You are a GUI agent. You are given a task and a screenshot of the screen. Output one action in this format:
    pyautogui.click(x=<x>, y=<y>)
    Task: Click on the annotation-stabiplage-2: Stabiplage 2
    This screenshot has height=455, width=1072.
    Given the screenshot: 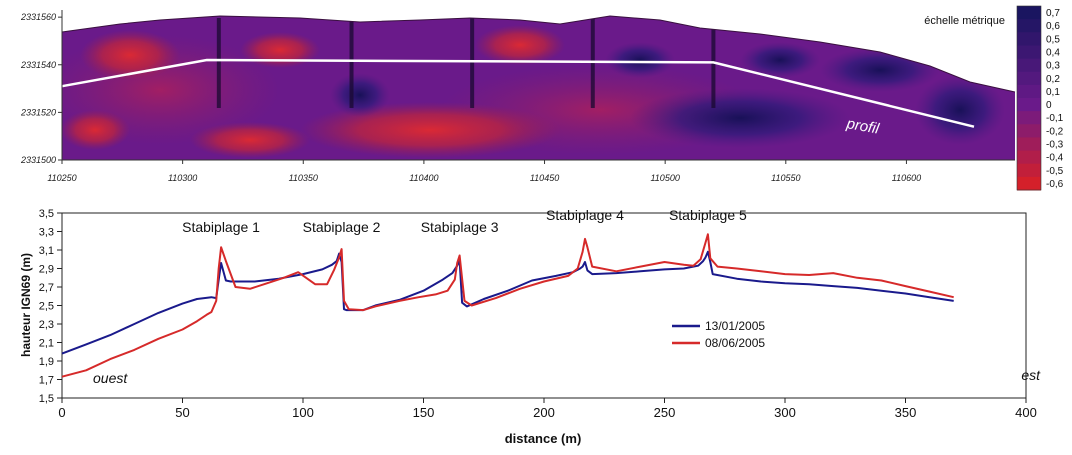 What is the action you would take?
    pyautogui.click(x=342, y=227)
    